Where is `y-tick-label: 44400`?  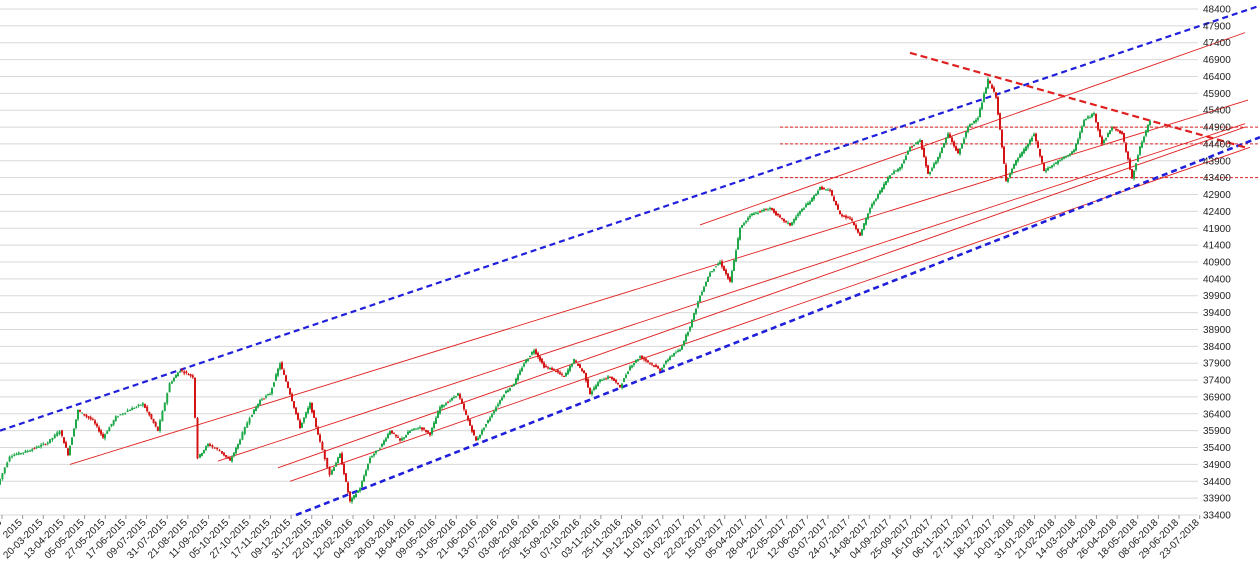 y-tick-label: 44400 is located at coordinates (1217, 144).